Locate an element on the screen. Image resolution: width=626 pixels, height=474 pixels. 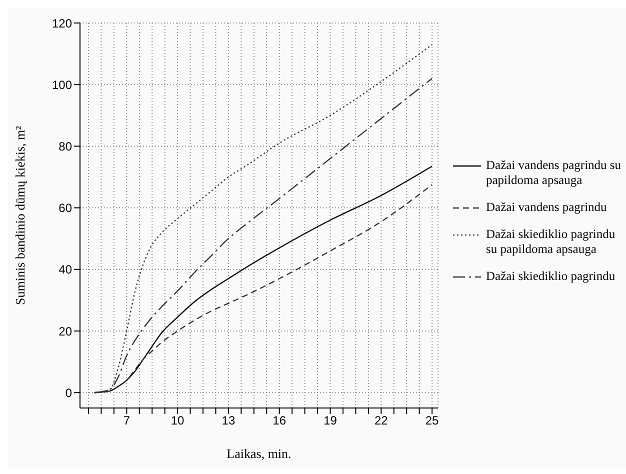
x-tick-label: 16 is located at coordinates (279, 421).